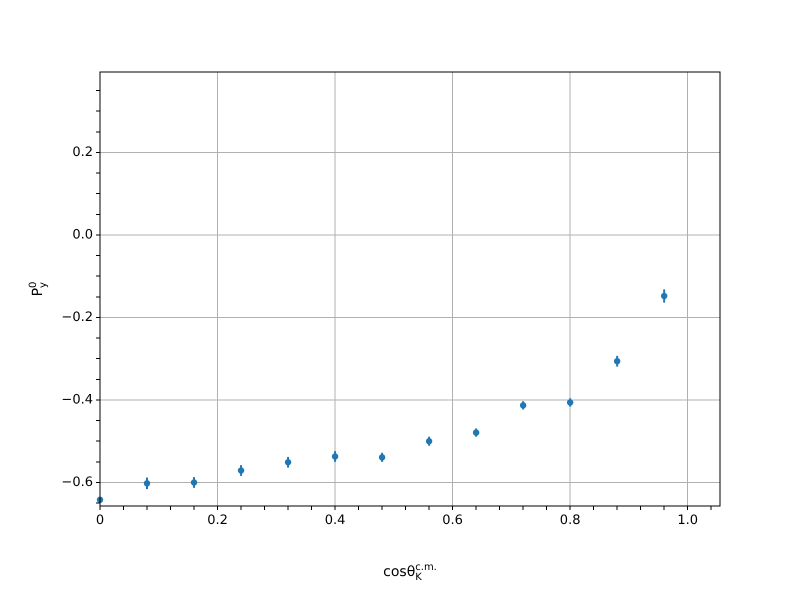 This screenshot has height=600, width=800. What do you see at coordinates (335, 520) in the screenshot?
I see `x-tick-label: 0.4` at bounding box center [335, 520].